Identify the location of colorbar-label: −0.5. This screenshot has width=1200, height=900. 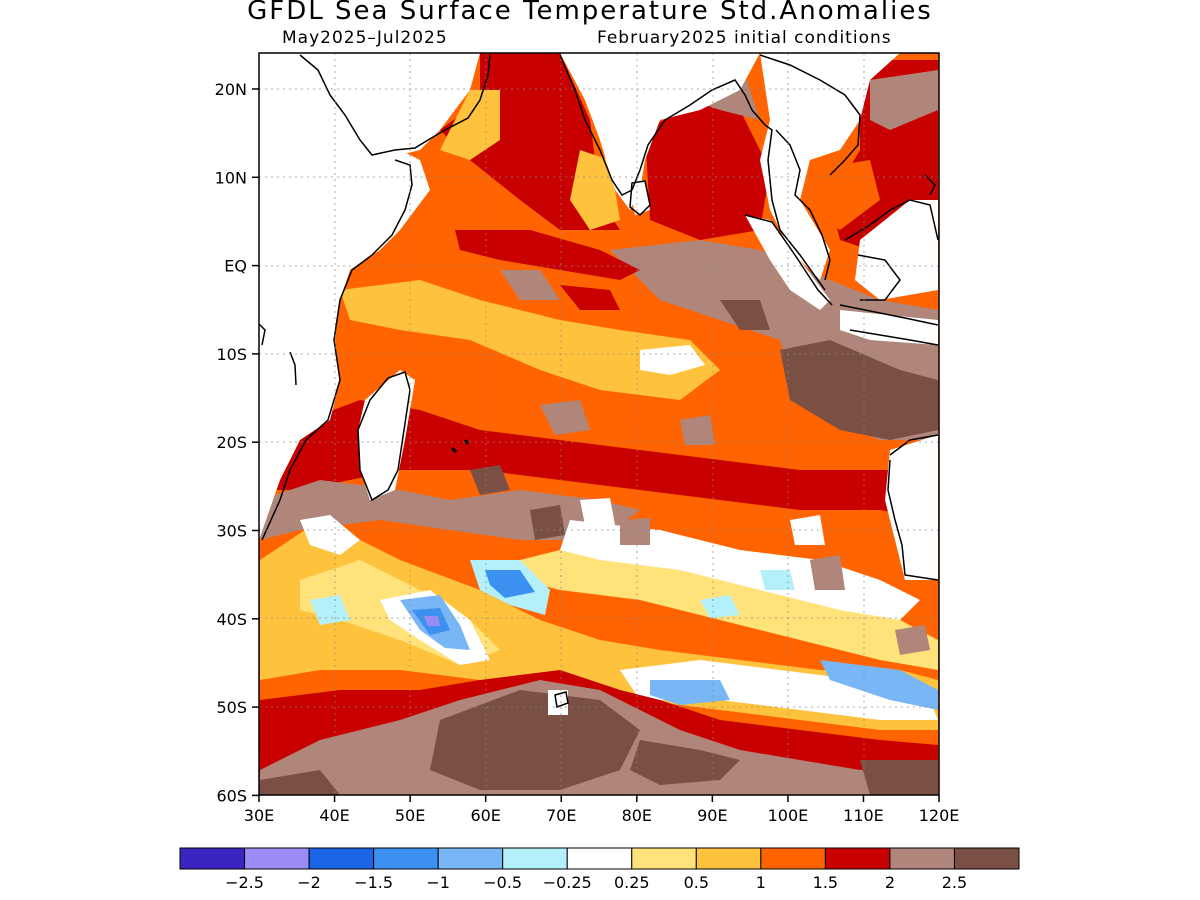
(502, 882).